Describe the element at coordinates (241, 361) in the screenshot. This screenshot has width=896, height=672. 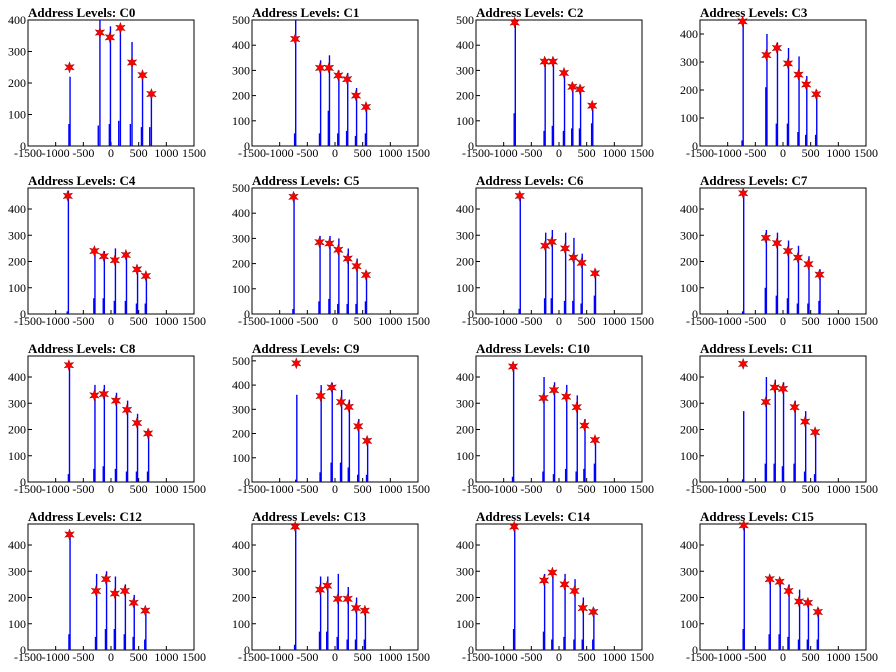
I see `y-tick-label: 500` at that location.